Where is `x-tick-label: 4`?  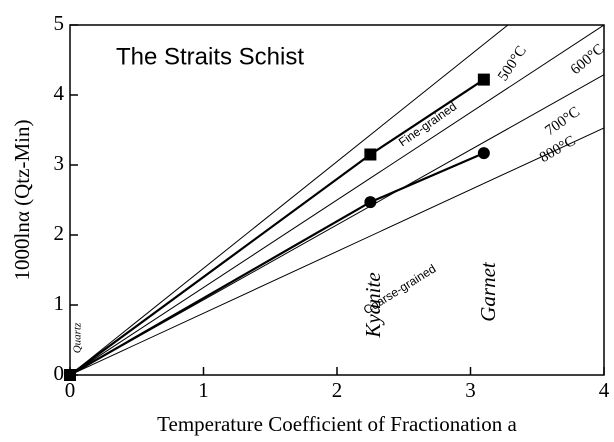
x-tick-label: 4 is located at coordinates (604, 390).